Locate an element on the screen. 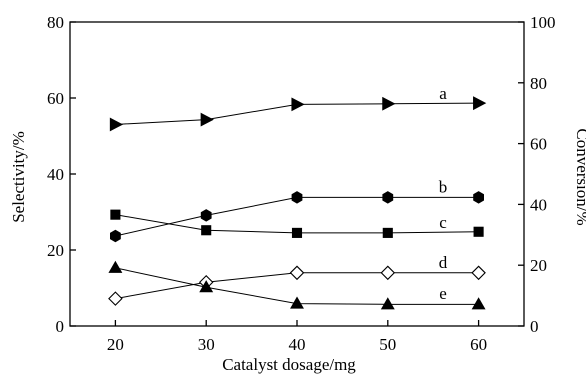 The image size is (586, 374). x-tick-label: 40 is located at coordinates (297, 344).